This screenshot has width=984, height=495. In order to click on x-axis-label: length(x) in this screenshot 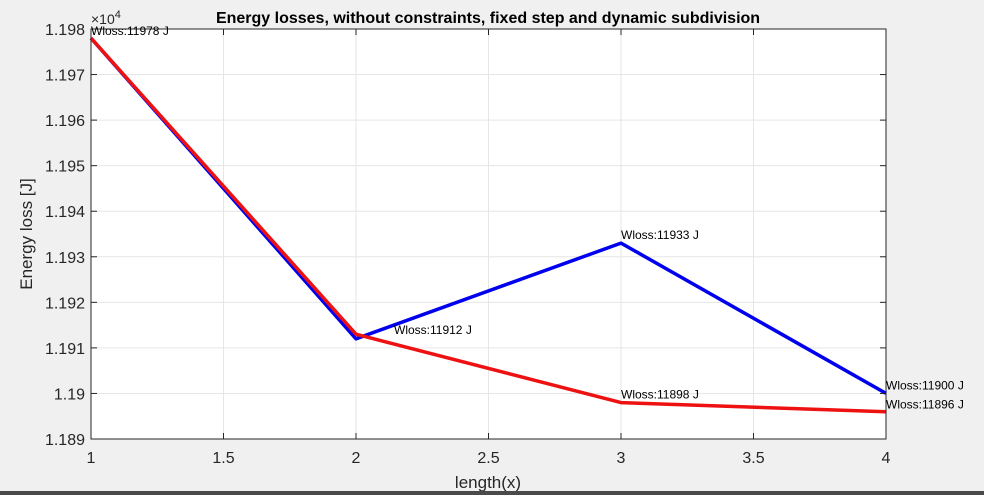, I will do `click(488, 482)`.